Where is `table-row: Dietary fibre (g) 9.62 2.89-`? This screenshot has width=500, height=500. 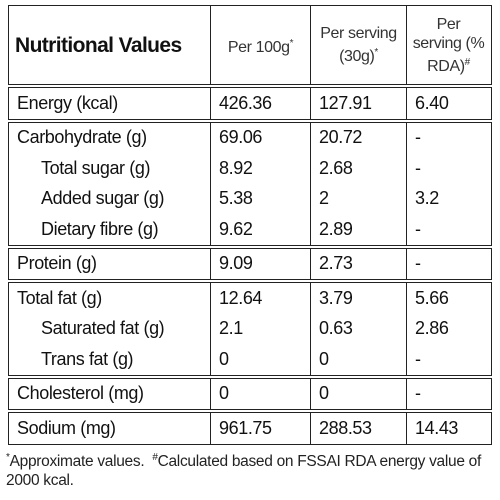 table-row: Dietary fibre (g) 9.62 2.89- is located at coordinates (250, 229).